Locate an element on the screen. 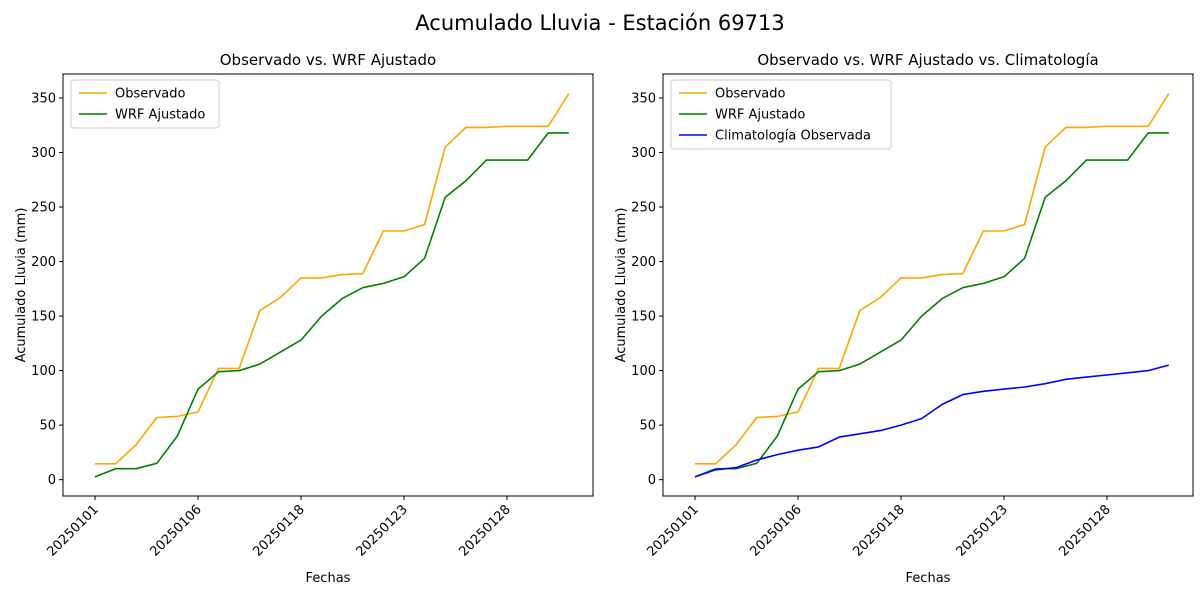  chart1-legend-label: Observado is located at coordinates (750, 94).